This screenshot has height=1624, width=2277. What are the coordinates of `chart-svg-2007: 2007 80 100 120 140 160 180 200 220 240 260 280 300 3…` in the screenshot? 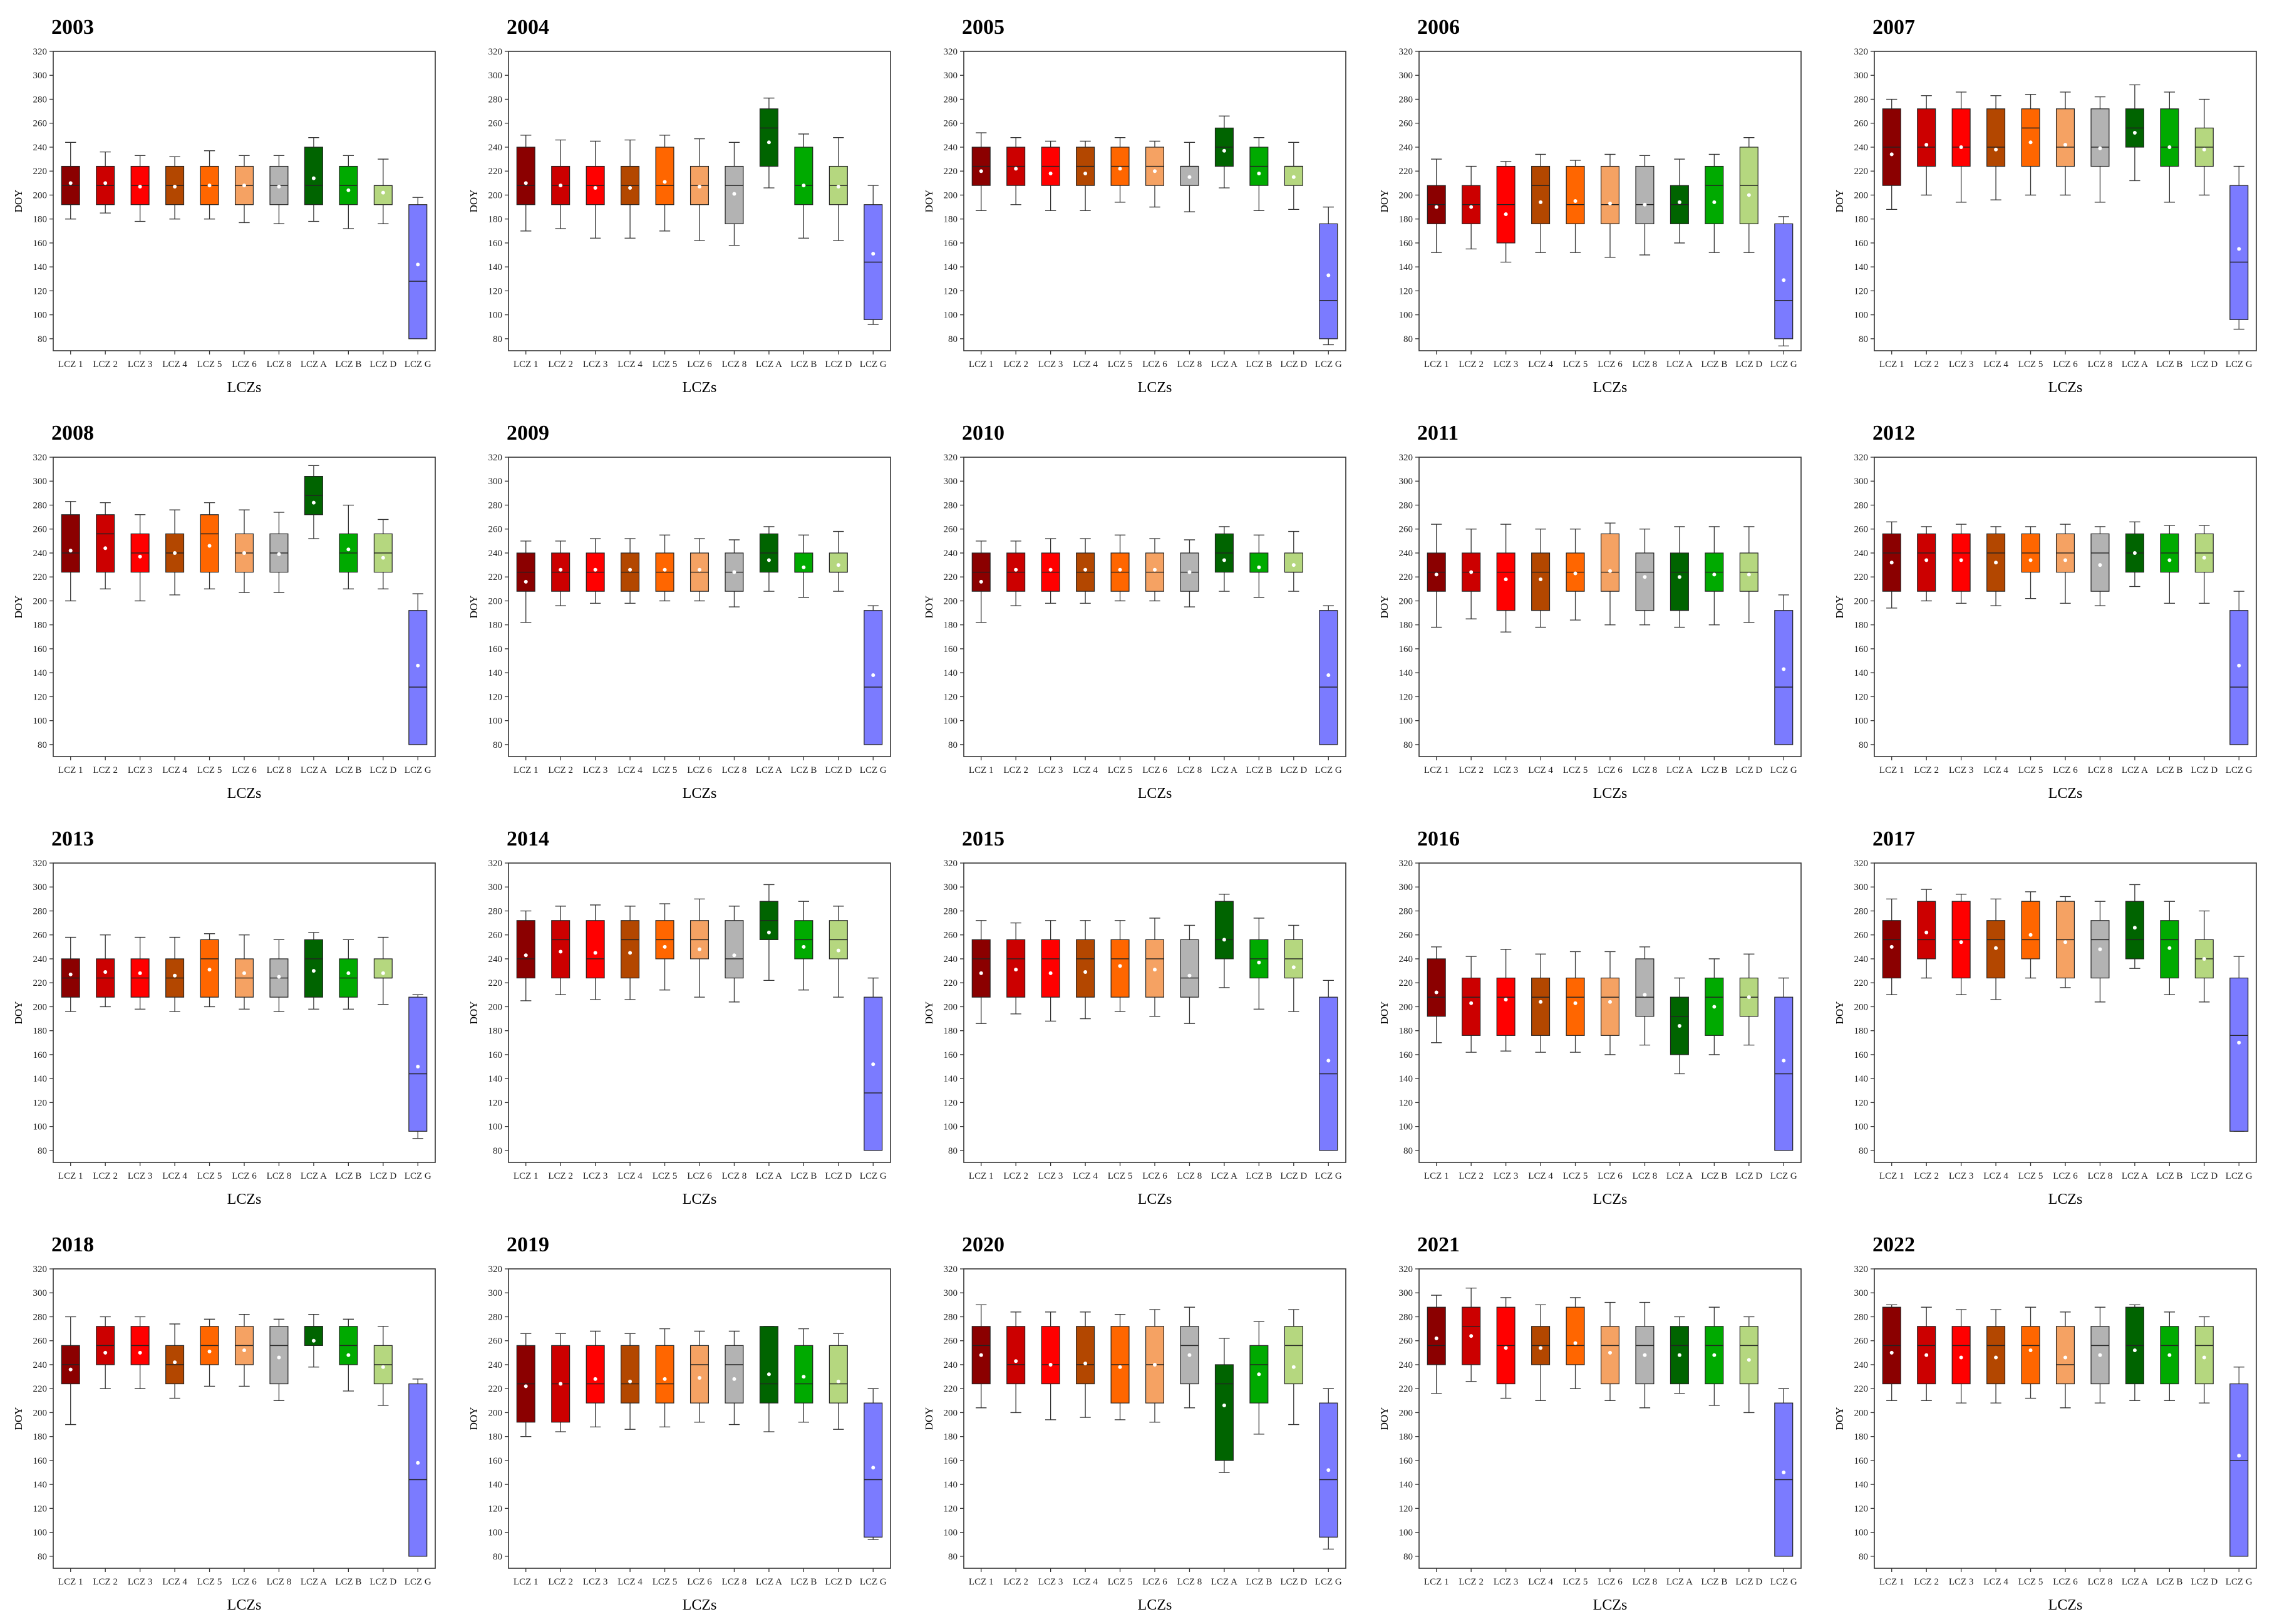 It's located at (2046, 206).